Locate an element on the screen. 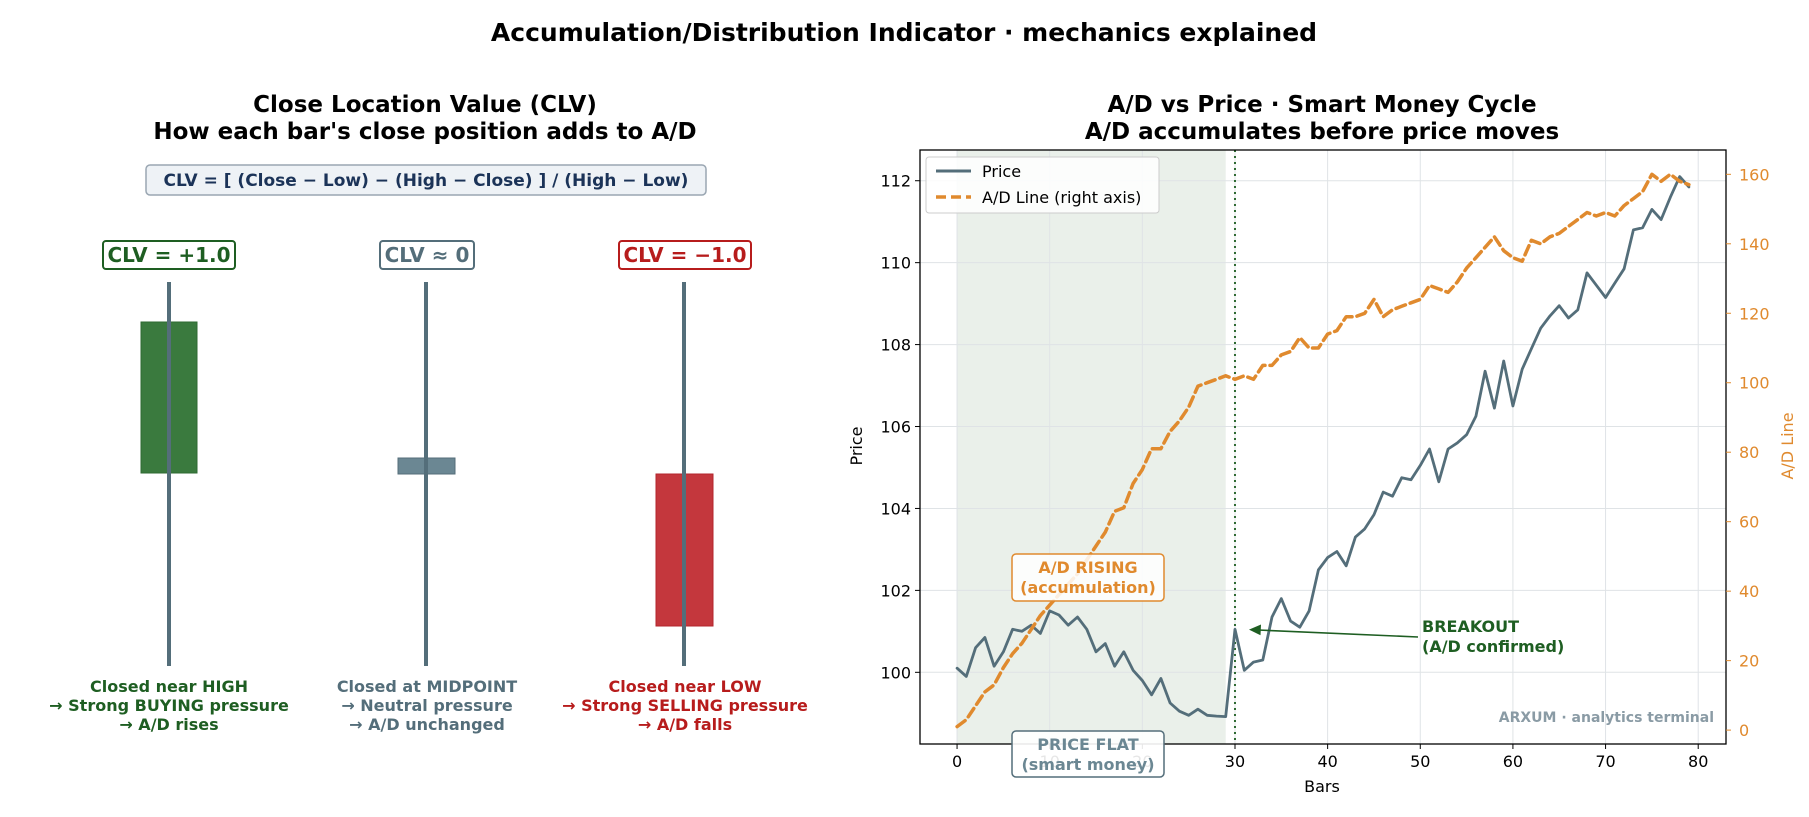 The image size is (1809, 817). candle-bearish-desc-3: → A/D falls is located at coordinates (685, 724).